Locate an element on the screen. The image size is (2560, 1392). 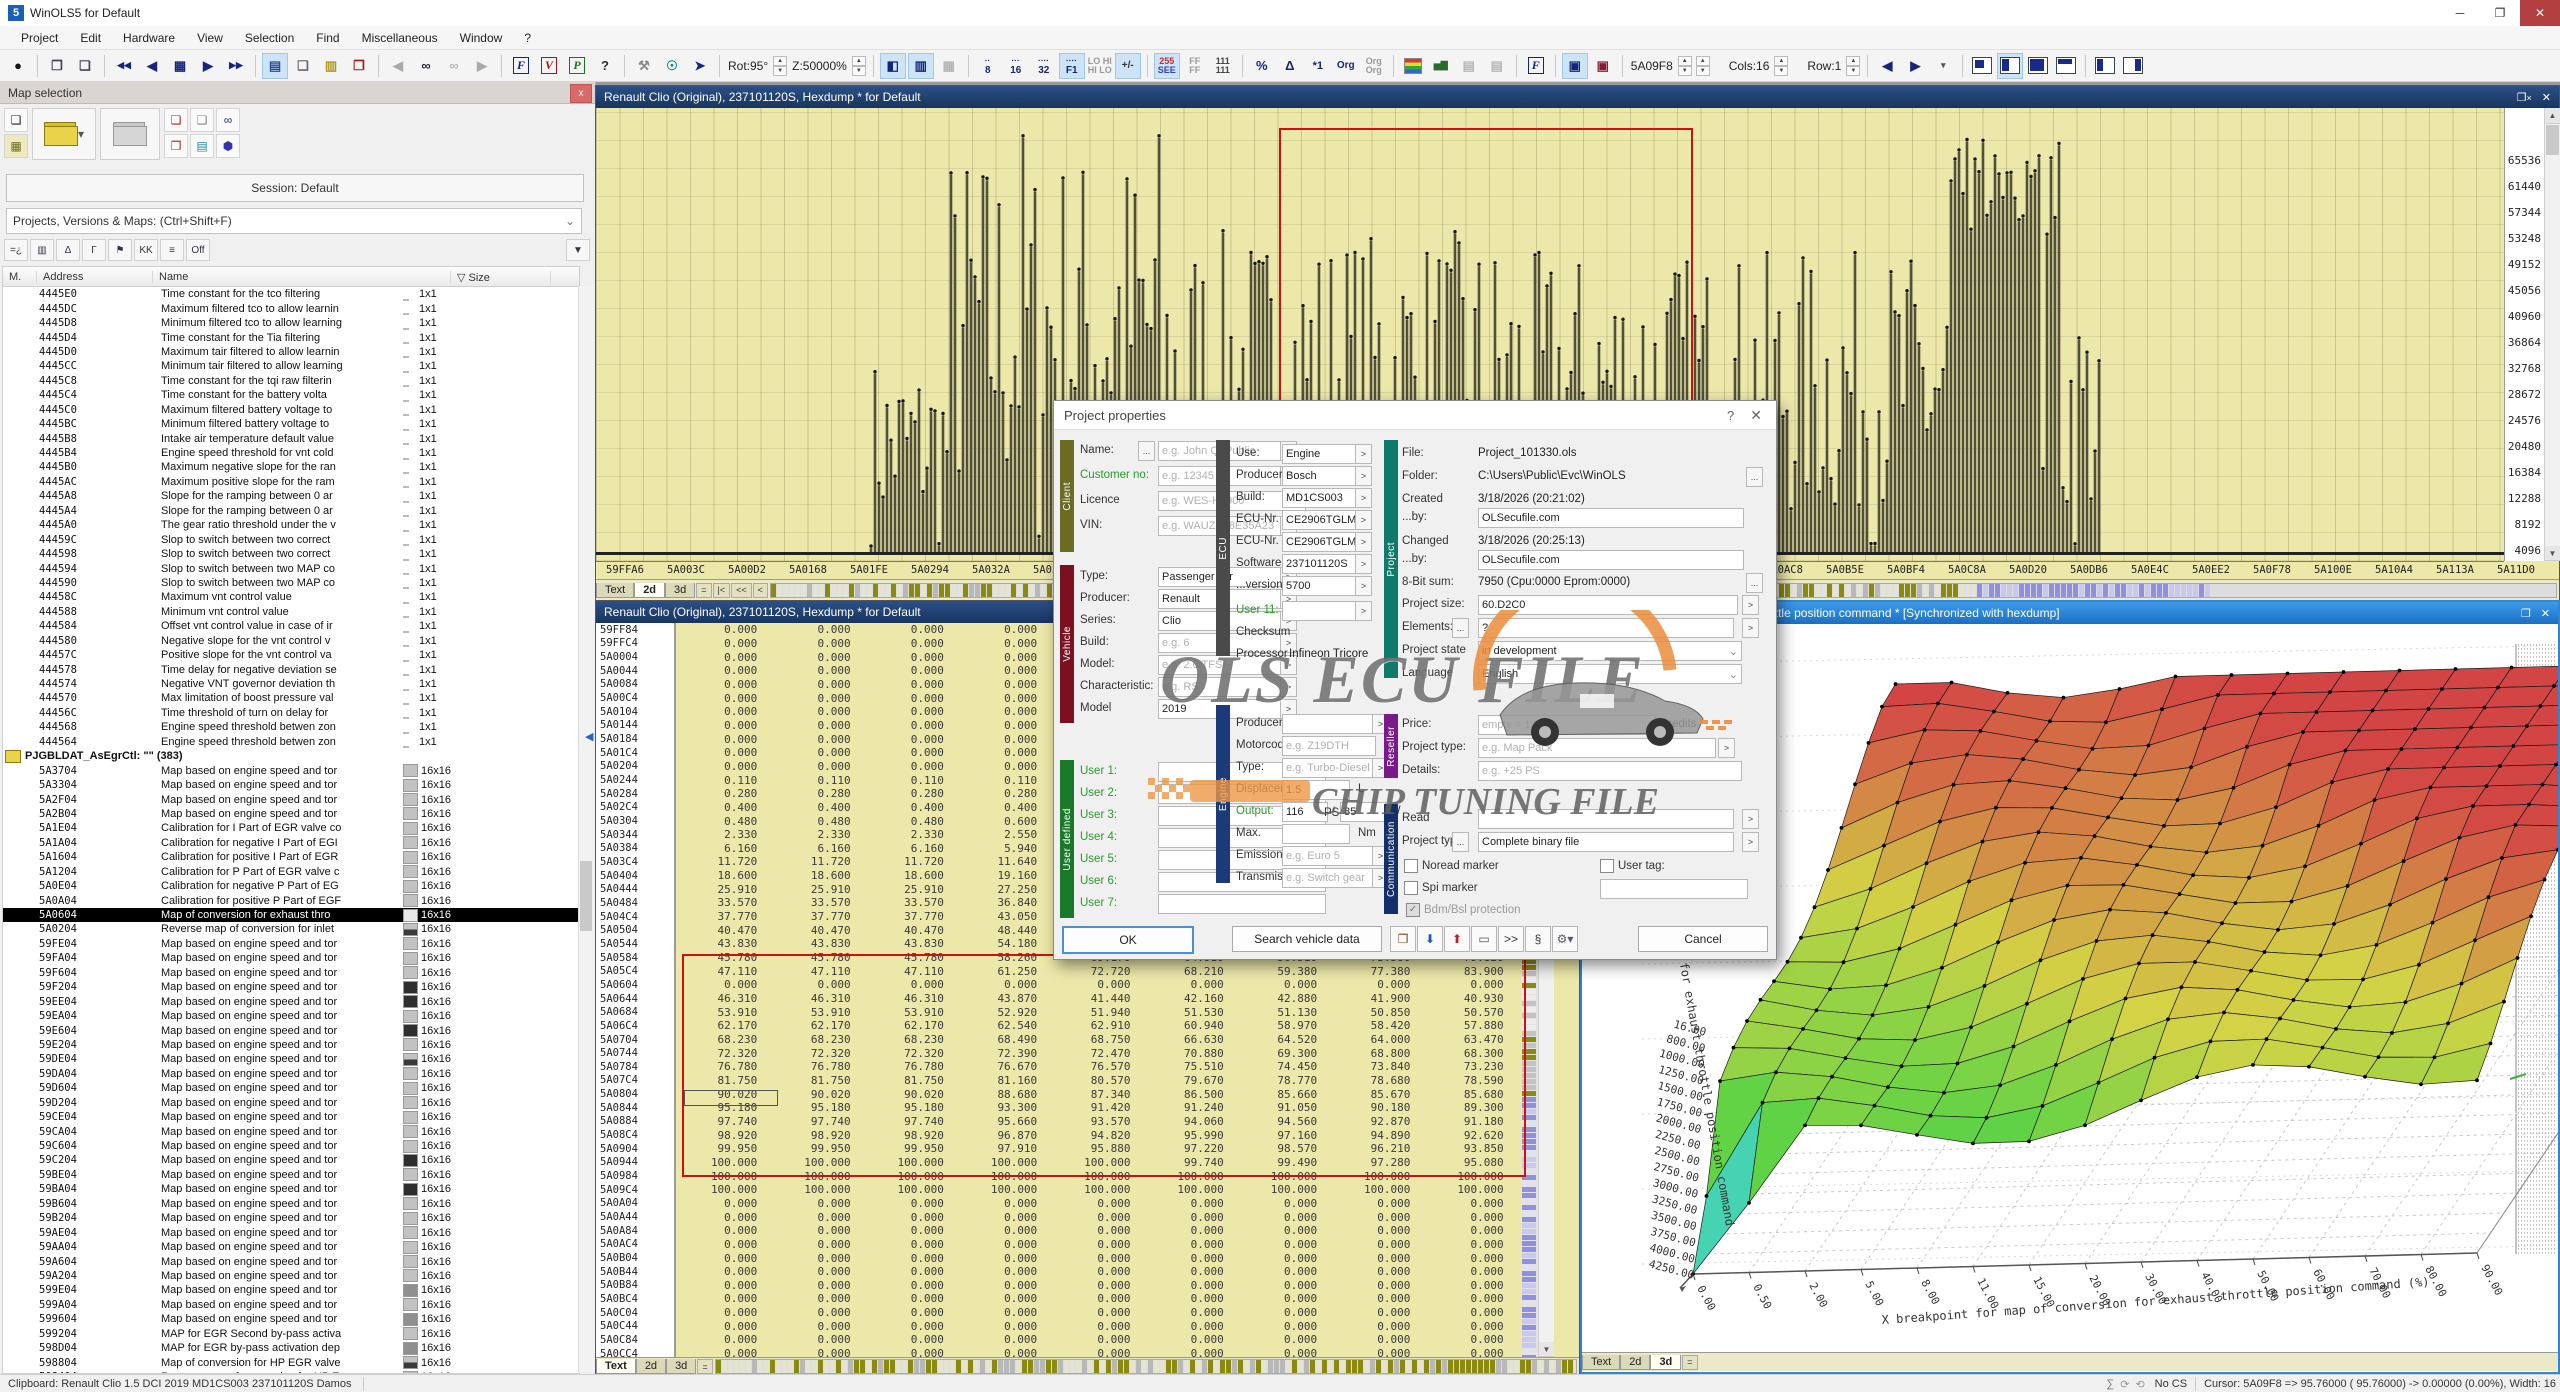
filter-dropdown-icon: ▼ is located at coordinates (578, 250).